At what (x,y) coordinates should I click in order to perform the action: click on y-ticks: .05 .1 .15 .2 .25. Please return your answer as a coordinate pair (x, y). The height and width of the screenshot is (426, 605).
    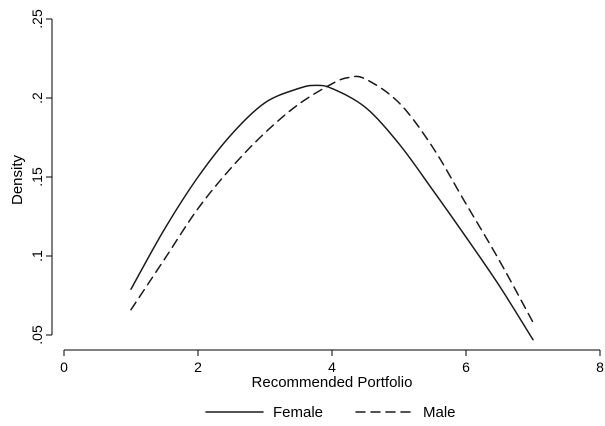
    Looking at the image, I should click on (40, 177).